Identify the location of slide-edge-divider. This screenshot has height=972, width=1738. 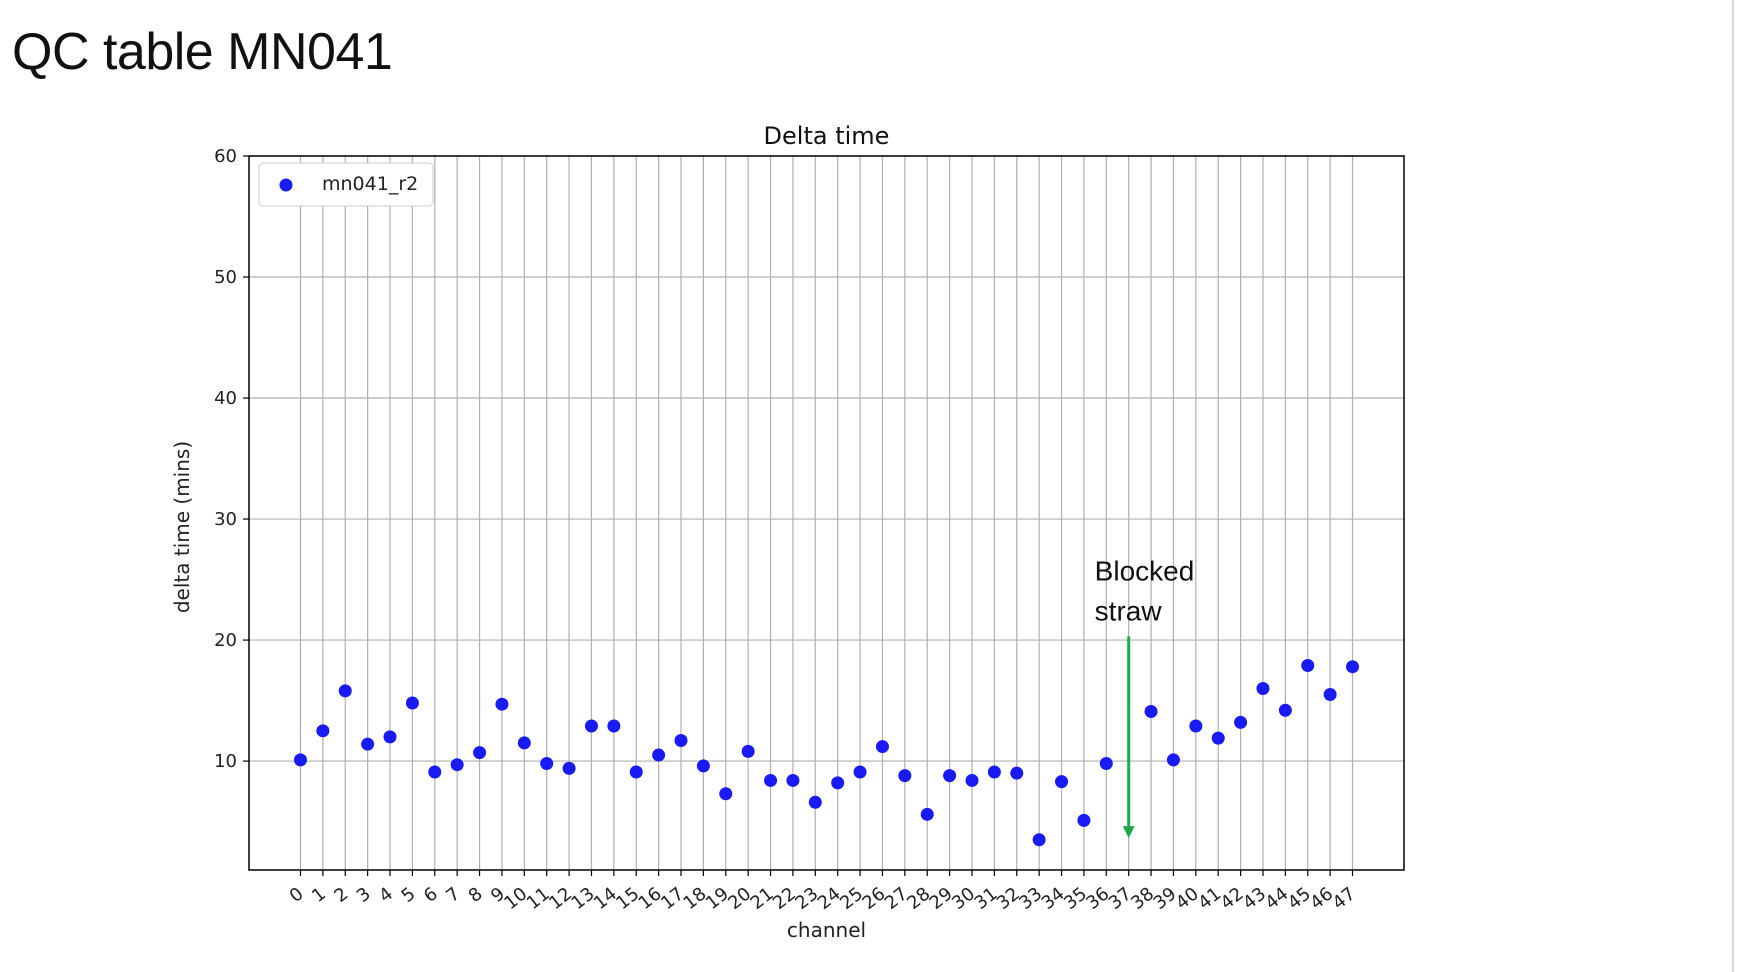
(1733, 486).